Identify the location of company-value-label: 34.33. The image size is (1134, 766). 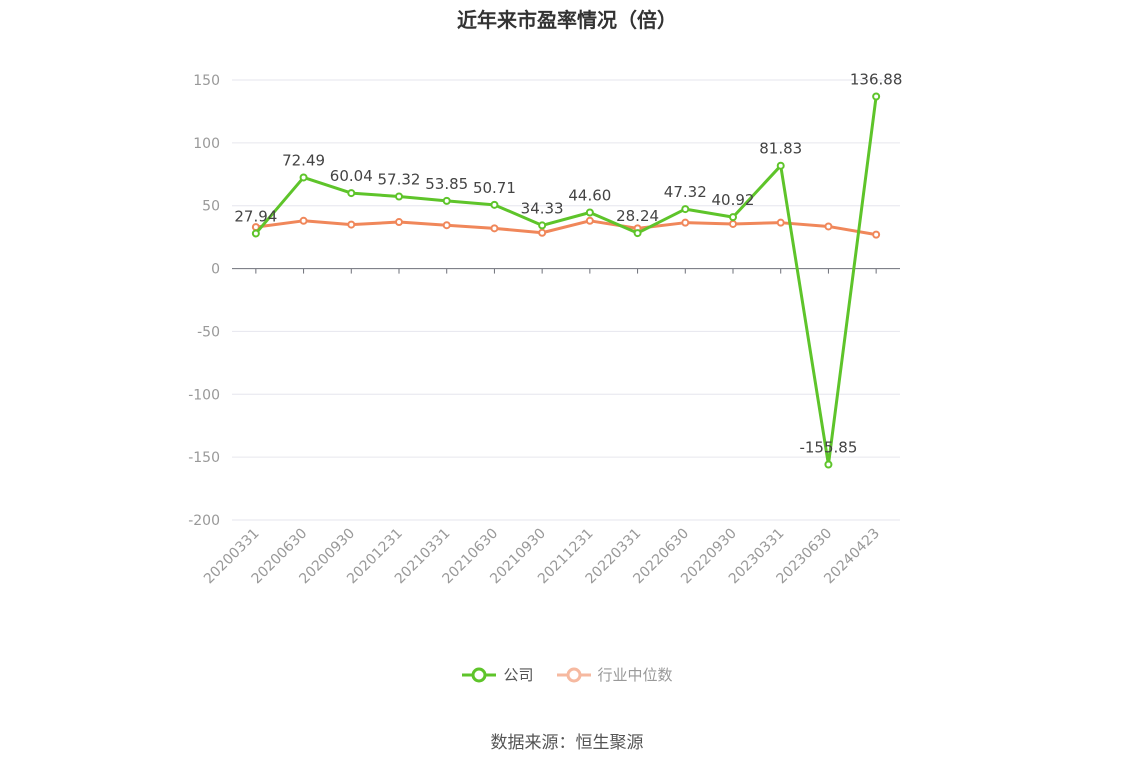
(542, 208).